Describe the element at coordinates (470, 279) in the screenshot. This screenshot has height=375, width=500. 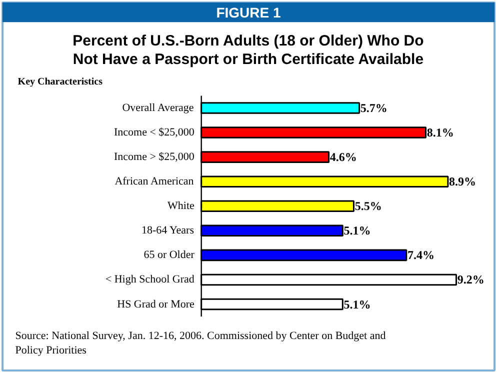
I see `data-label: 9.2%` at that location.